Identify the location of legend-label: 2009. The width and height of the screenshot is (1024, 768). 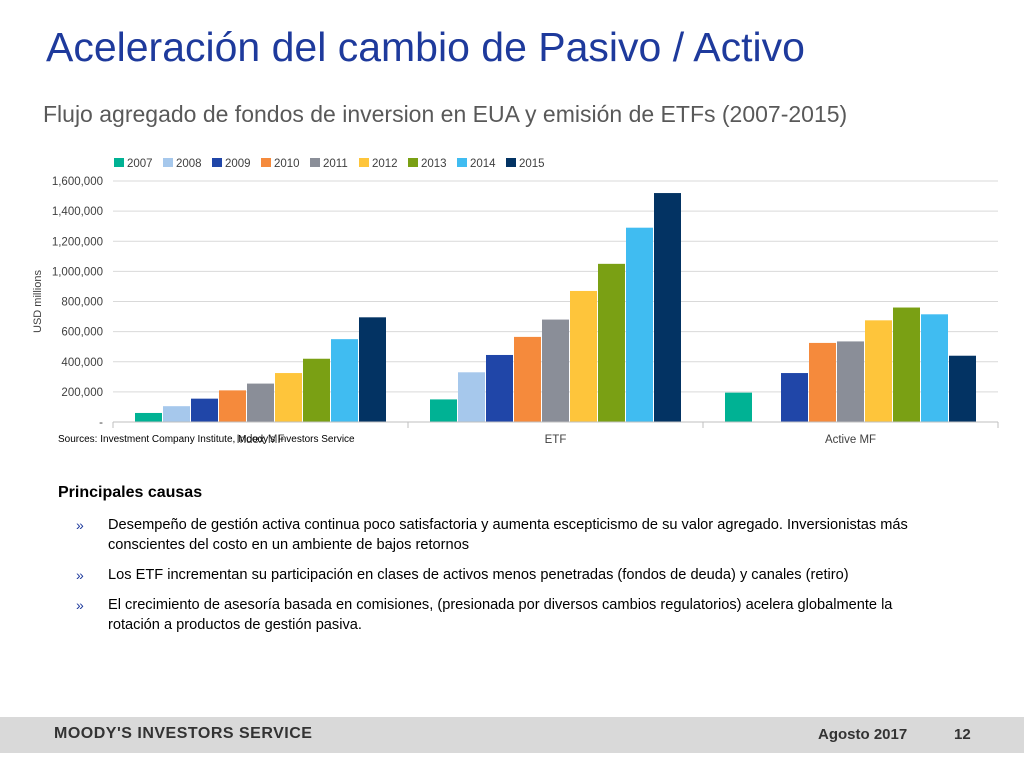
(238, 164).